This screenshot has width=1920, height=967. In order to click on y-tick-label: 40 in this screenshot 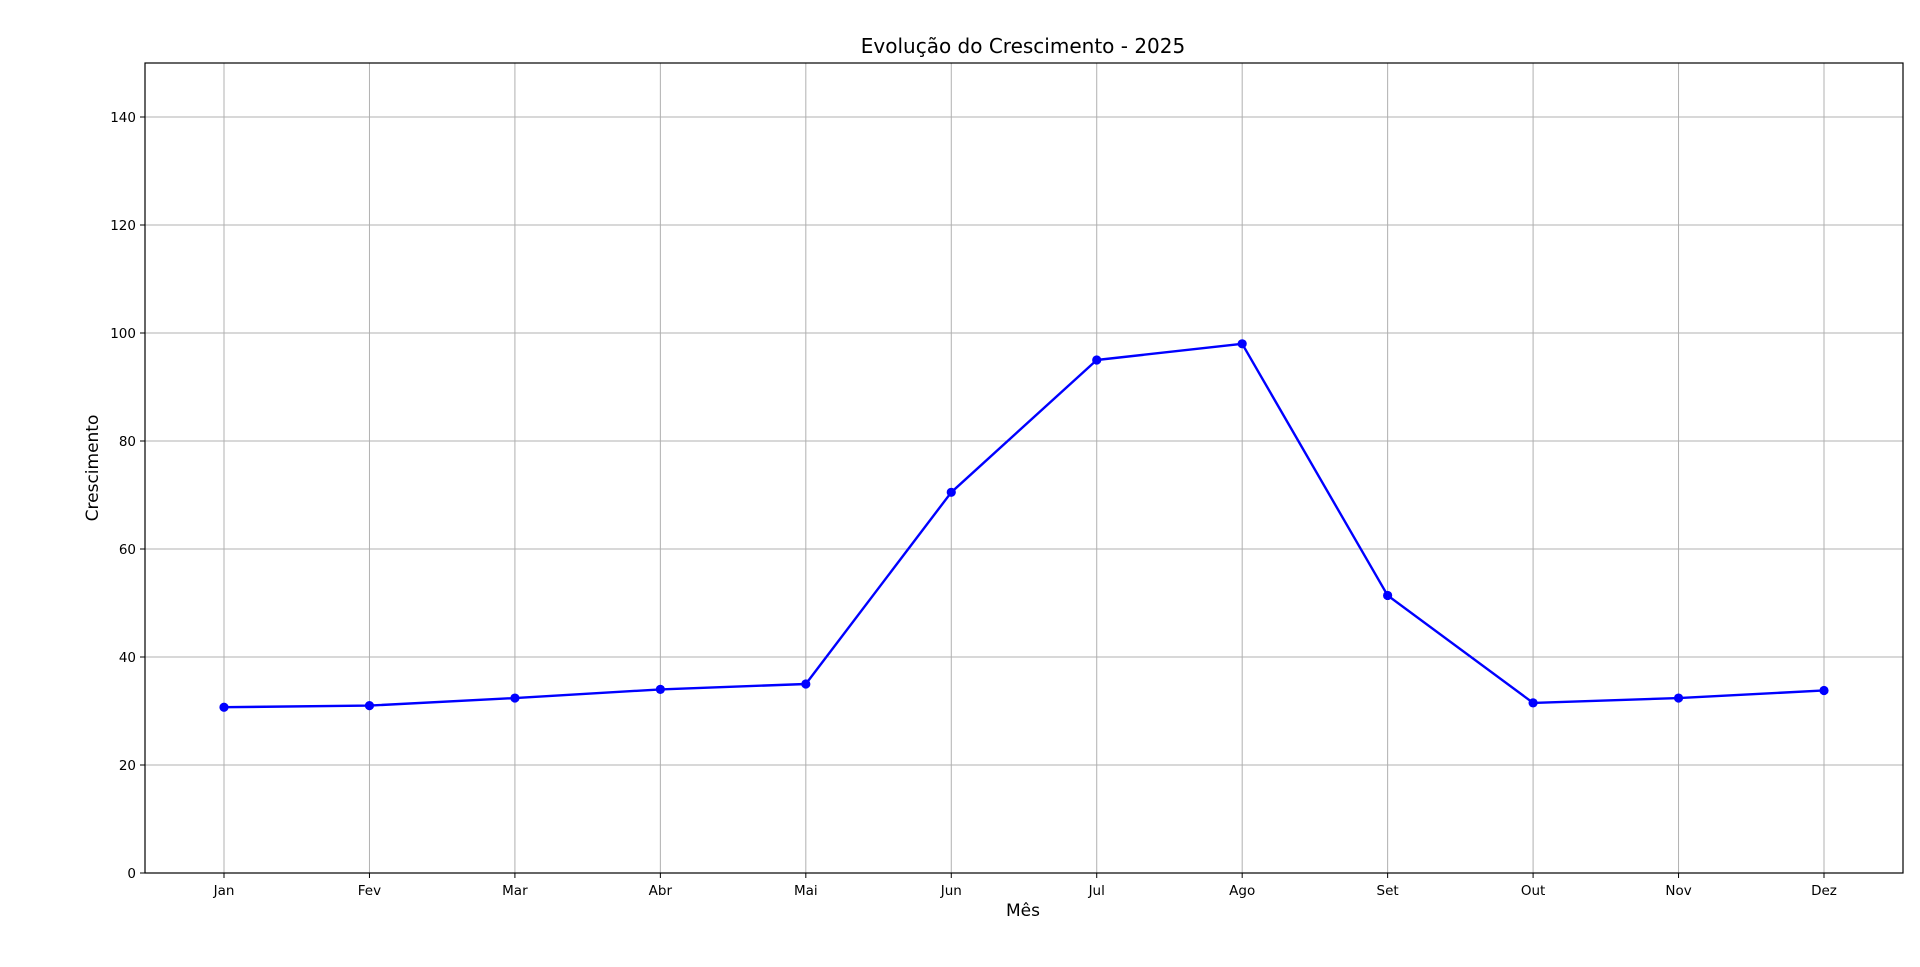, I will do `click(127, 658)`.